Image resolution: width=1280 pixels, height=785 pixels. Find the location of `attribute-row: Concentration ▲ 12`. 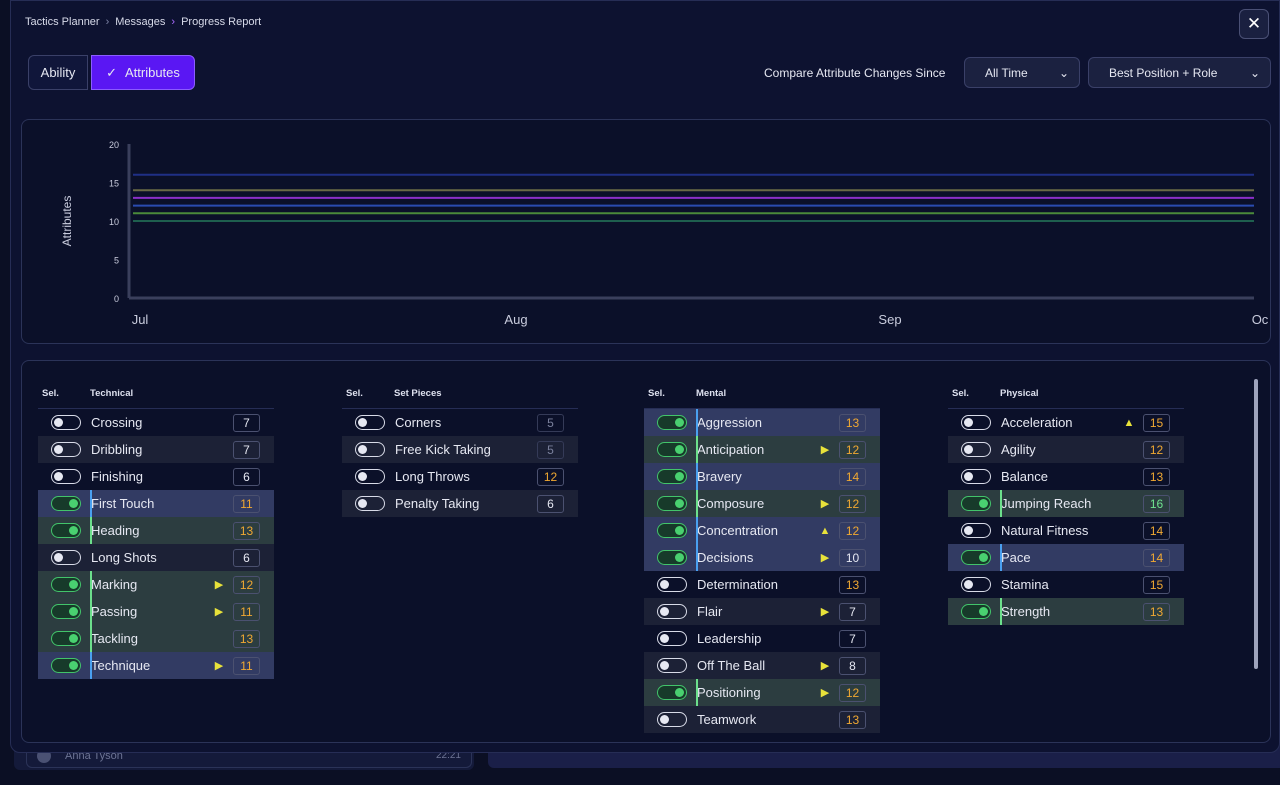

attribute-row: Concentration ▲ 12 is located at coordinates (762, 530).